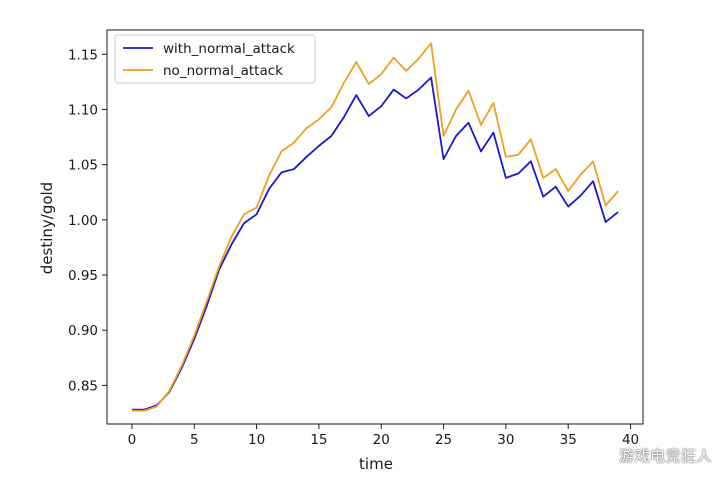  Describe the element at coordinates (223, 71) in the screenshot. I see `legend-label-2: no_normal_attack` at that location.